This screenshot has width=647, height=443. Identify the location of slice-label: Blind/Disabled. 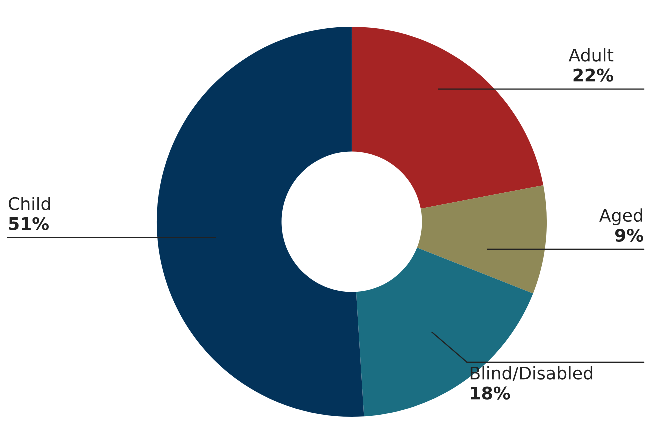
(531, 374).